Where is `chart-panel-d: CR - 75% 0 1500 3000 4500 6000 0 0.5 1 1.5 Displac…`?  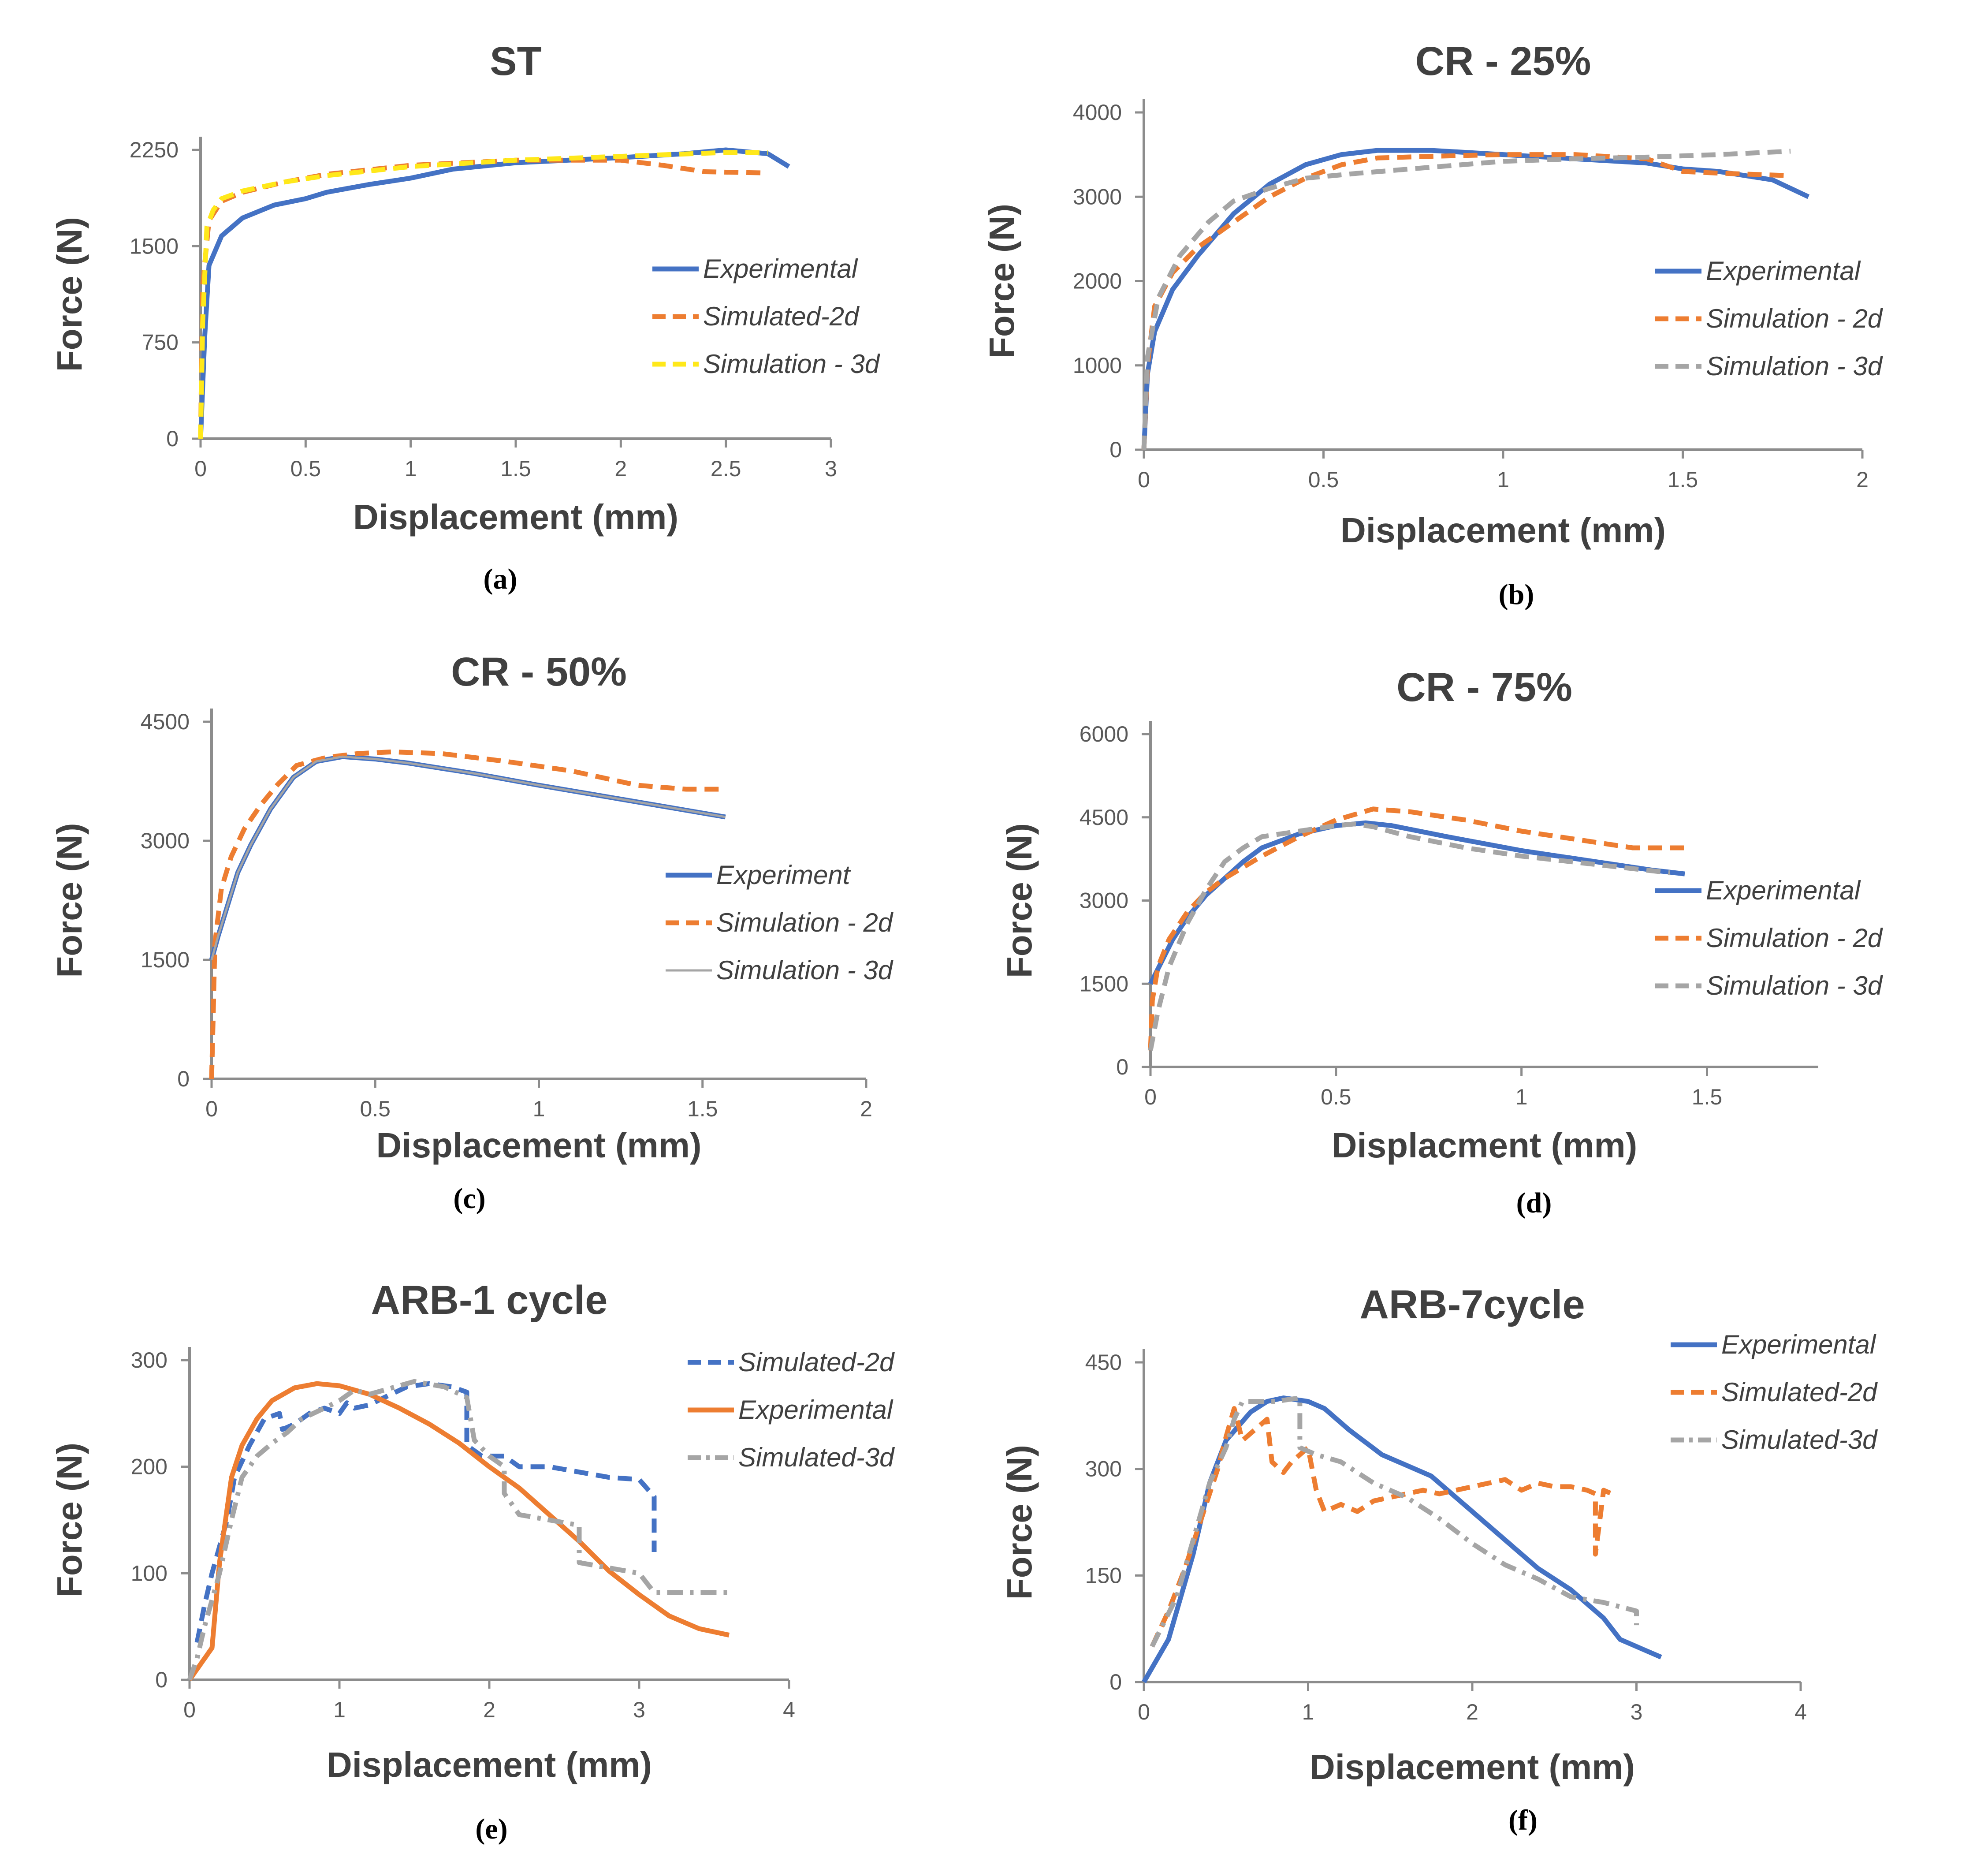 chart-panel-d: CR - 75% 0 1500 3000 4500 6000 0 0.5 1 1.5 Displac… is located at coordinates (1441, 942).